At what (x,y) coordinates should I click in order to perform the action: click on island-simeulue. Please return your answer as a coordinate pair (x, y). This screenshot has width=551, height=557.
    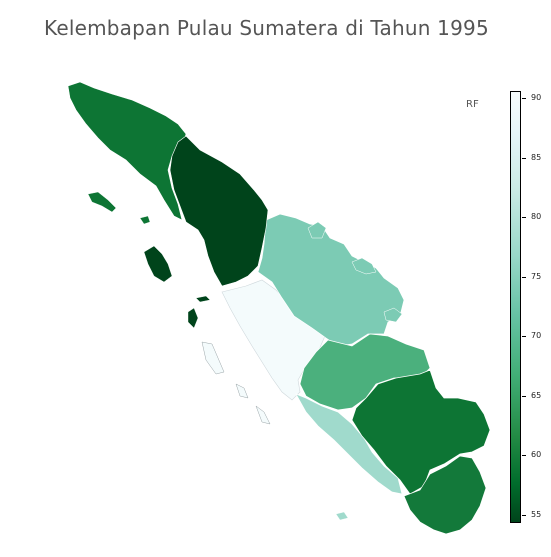
    Looking at the image, I should click on (102, 202).